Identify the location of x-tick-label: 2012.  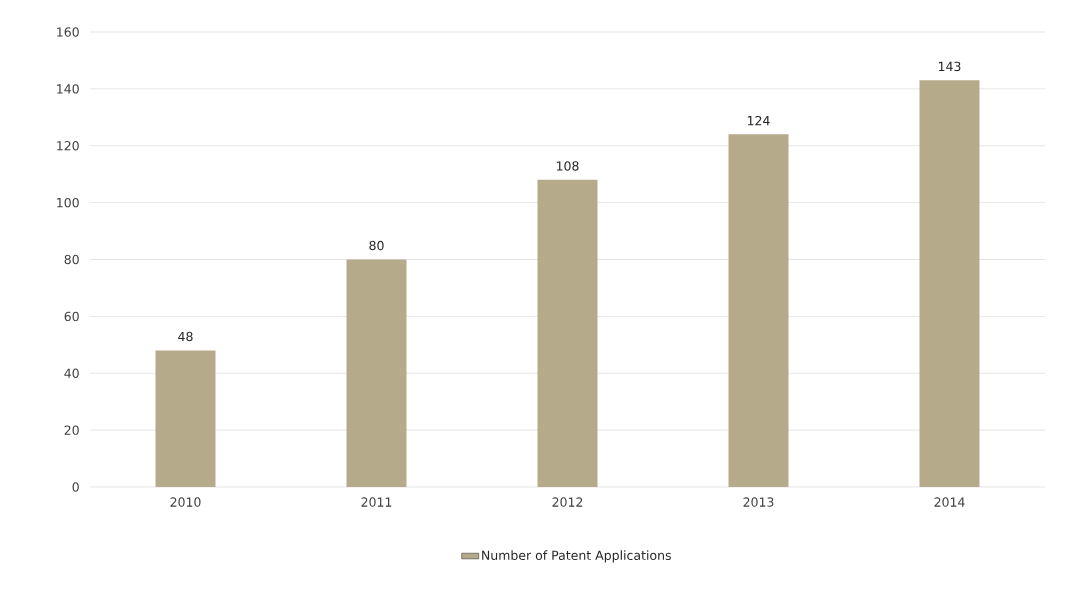
(567, 502).